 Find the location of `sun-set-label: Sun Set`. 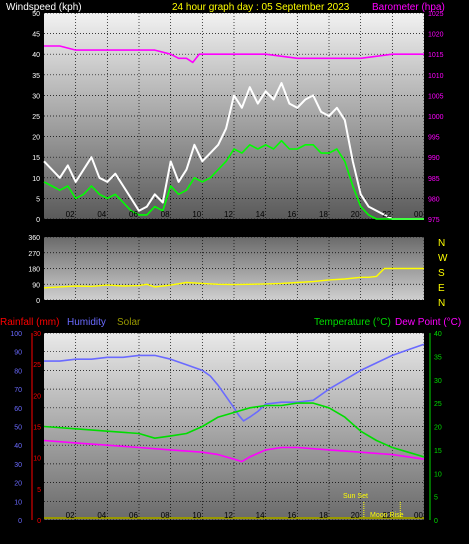

sun-set-label: Sun Set is located at coordinates (355, 496).